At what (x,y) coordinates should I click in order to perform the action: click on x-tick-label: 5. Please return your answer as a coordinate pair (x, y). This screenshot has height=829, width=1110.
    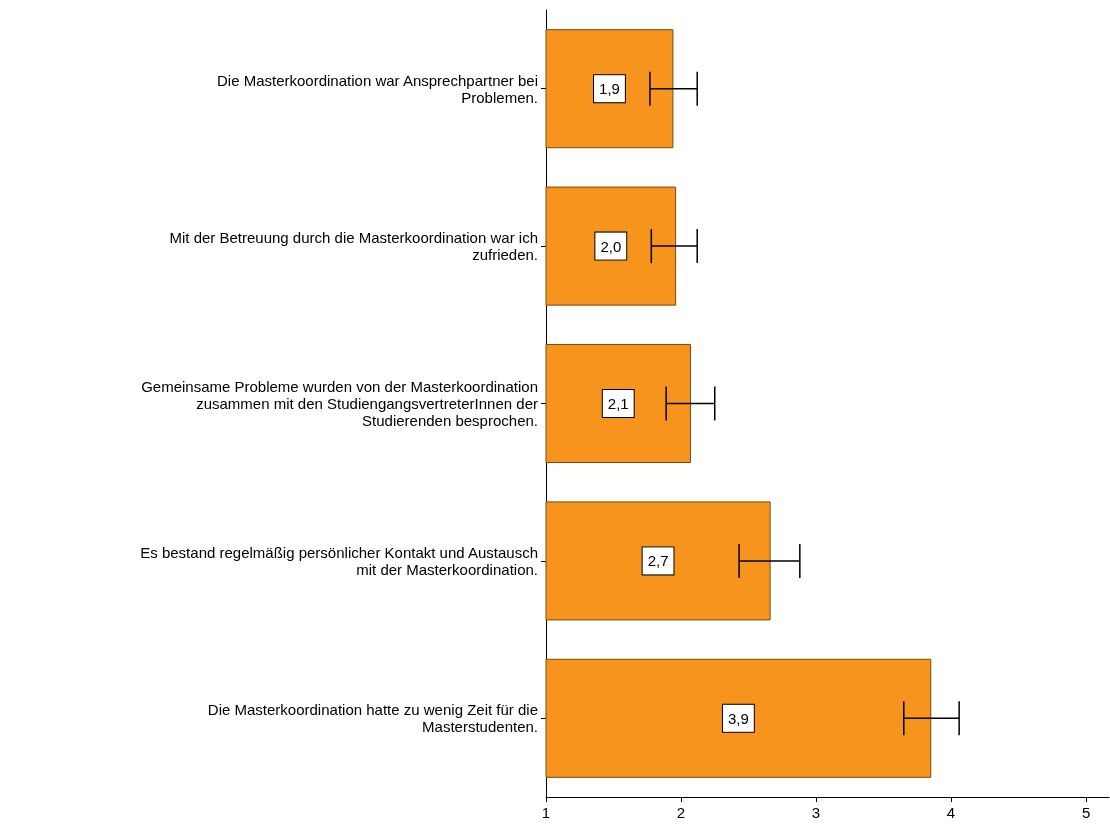
    Looking at the image, I should click on (1086, 812).